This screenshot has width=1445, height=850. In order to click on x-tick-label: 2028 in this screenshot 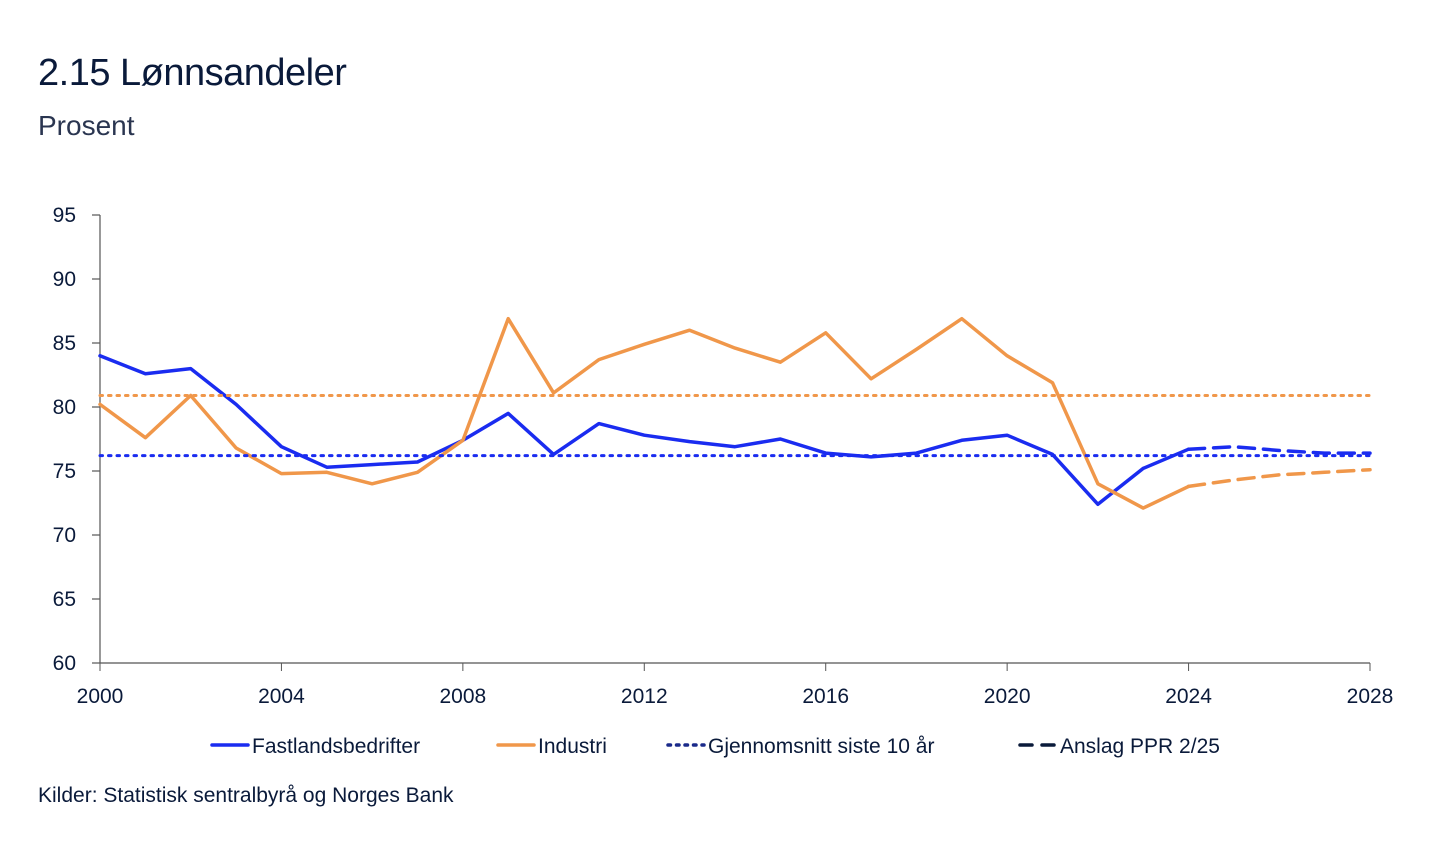, I will do `click(1370, 696)`.